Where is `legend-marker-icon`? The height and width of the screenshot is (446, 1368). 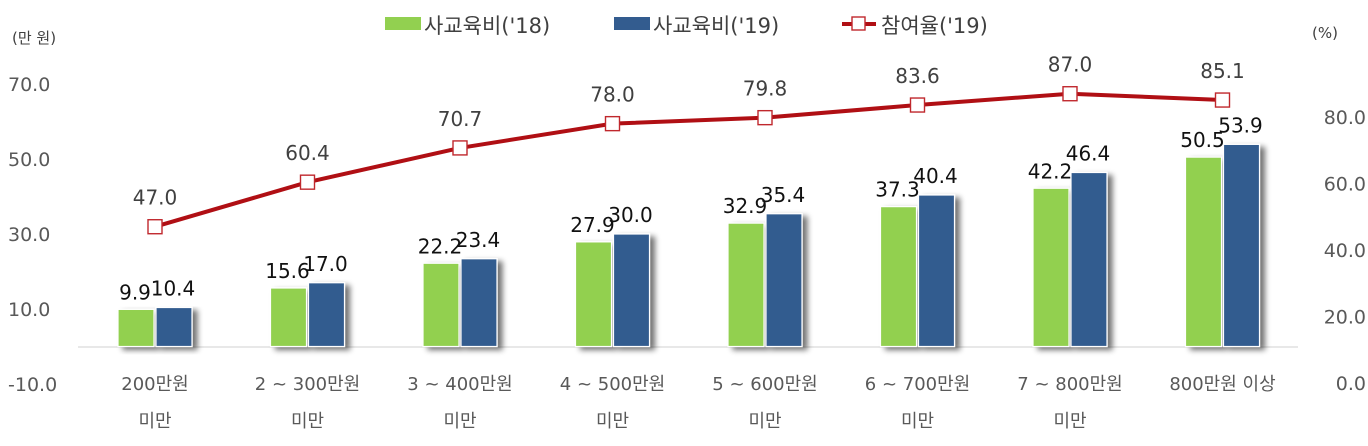 legend-marker-icon is located at coordinates (858, 23).